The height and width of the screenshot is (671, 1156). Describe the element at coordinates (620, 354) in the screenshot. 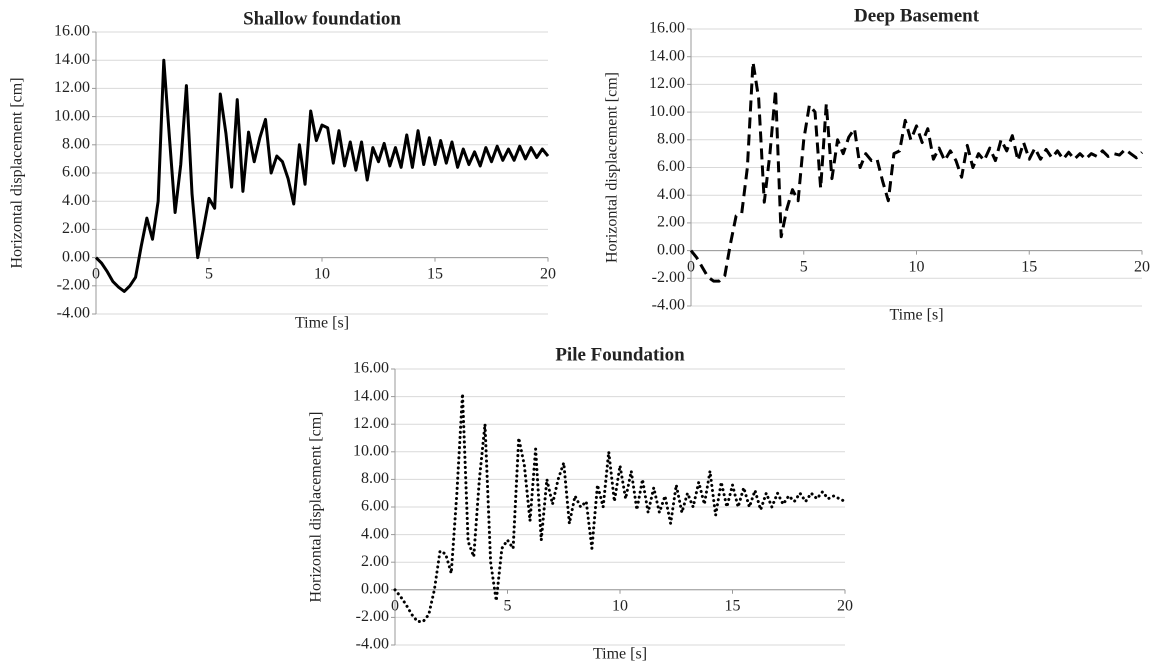

I see `chart-title: Pile Foundation` at that location.